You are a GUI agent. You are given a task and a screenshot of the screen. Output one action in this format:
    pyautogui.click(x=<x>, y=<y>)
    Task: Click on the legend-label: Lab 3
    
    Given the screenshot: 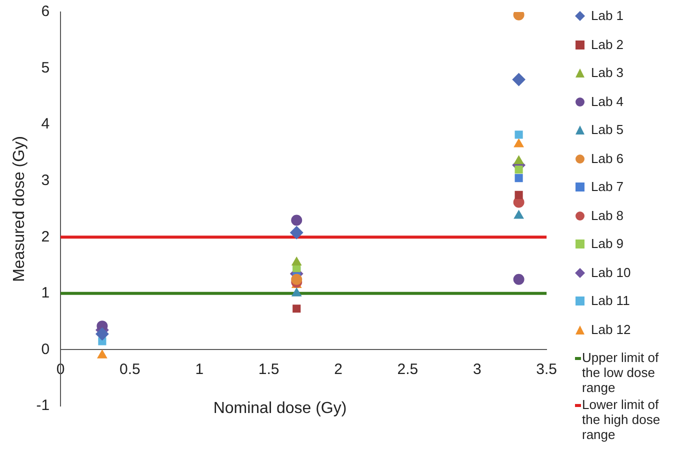 What is the action you would take?
    pyautogui.click(x=607, y=72)
    